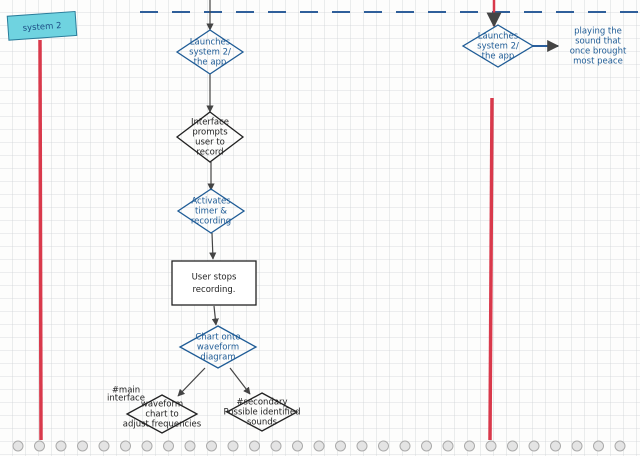  I want to click on node-text: most peace, so click(598, 62).